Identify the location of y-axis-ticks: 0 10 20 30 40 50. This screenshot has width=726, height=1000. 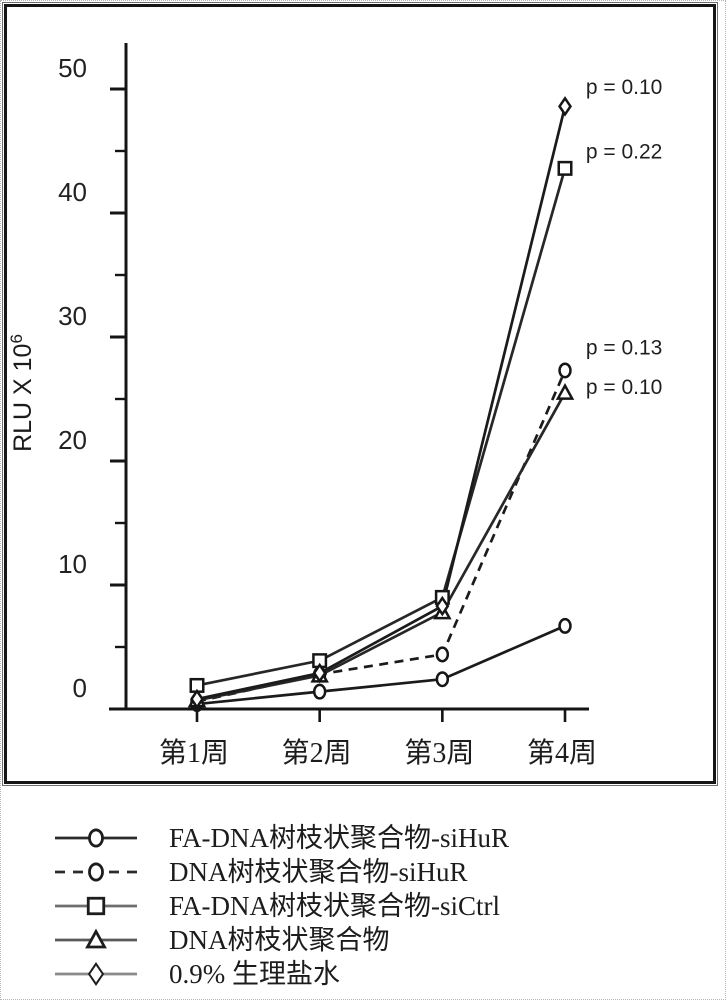
(92, 378).